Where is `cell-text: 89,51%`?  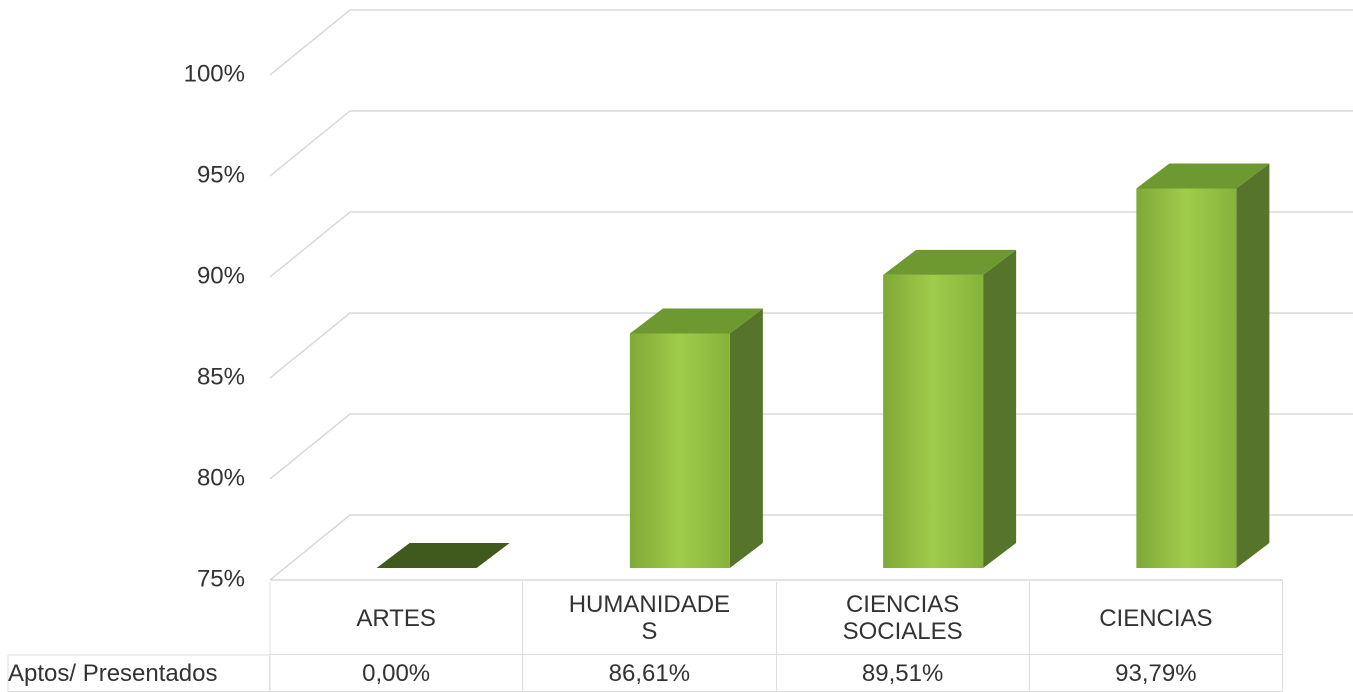 cell-text: 89,51% is located at coordinates (902, 673).